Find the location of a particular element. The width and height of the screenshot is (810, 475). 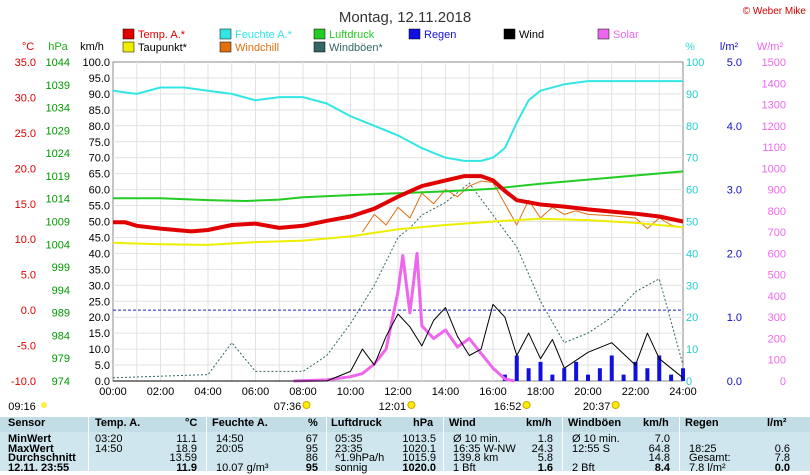

axis-wind-tick: 65.0 is located at coordinates (99, 175).